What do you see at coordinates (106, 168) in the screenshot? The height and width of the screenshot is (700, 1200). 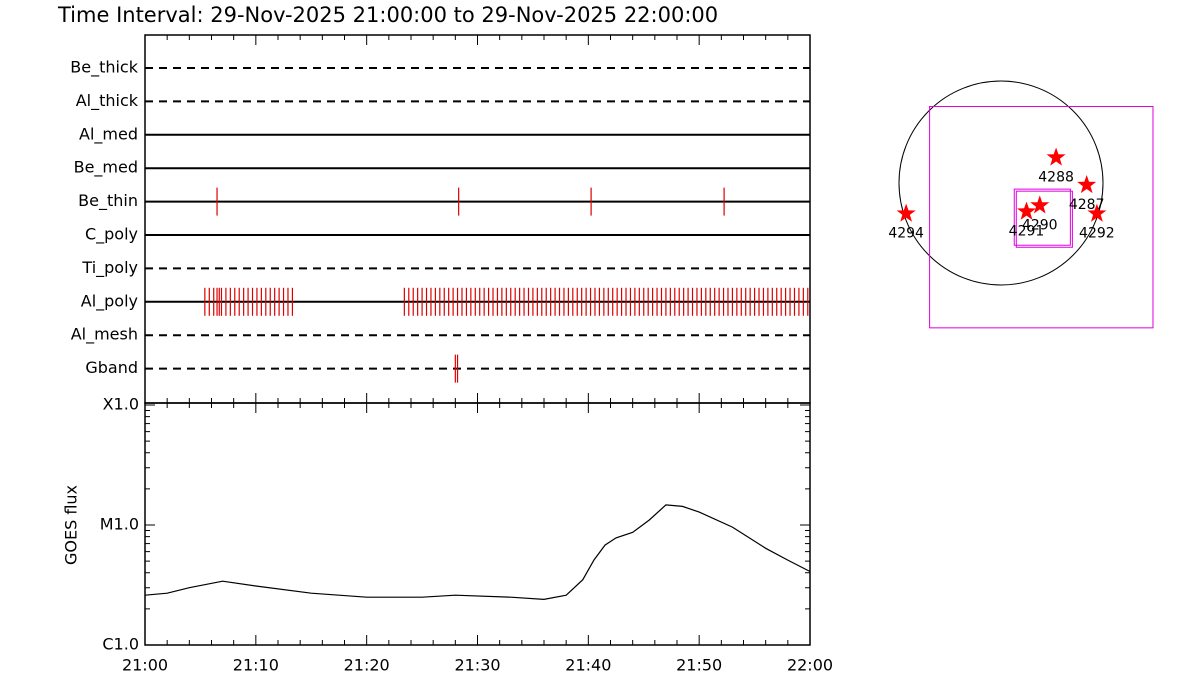 I see `row-label: Be_med` at bounding box center [106, 168].